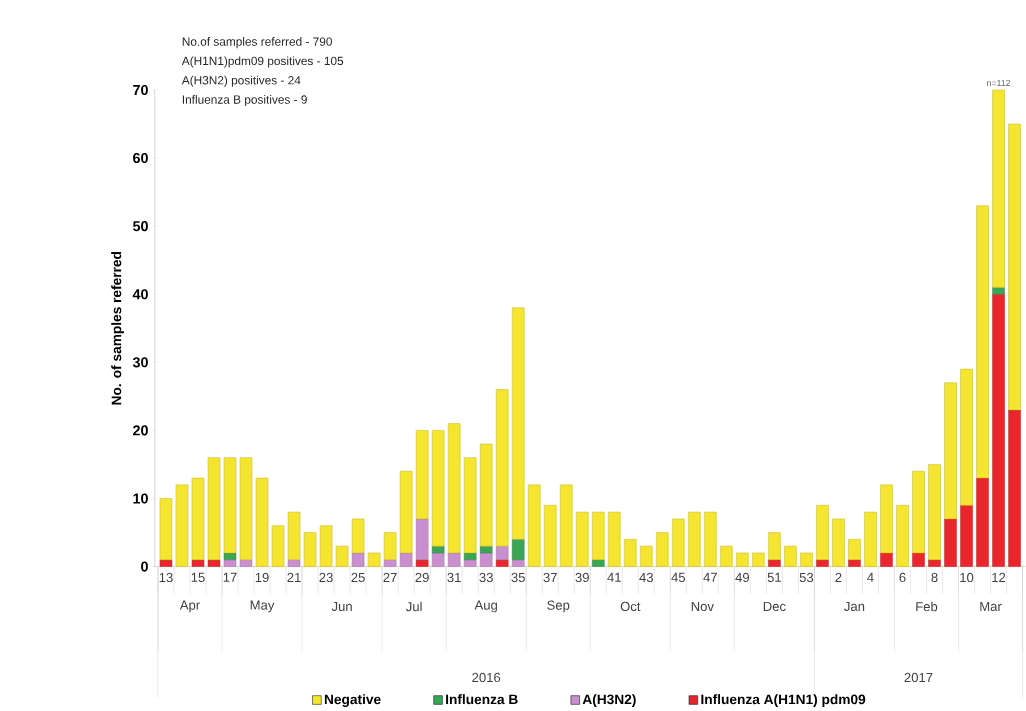 This screenshot has width=1026, height=711. I want to click on y-tick-label: 60, so click(140, 158).